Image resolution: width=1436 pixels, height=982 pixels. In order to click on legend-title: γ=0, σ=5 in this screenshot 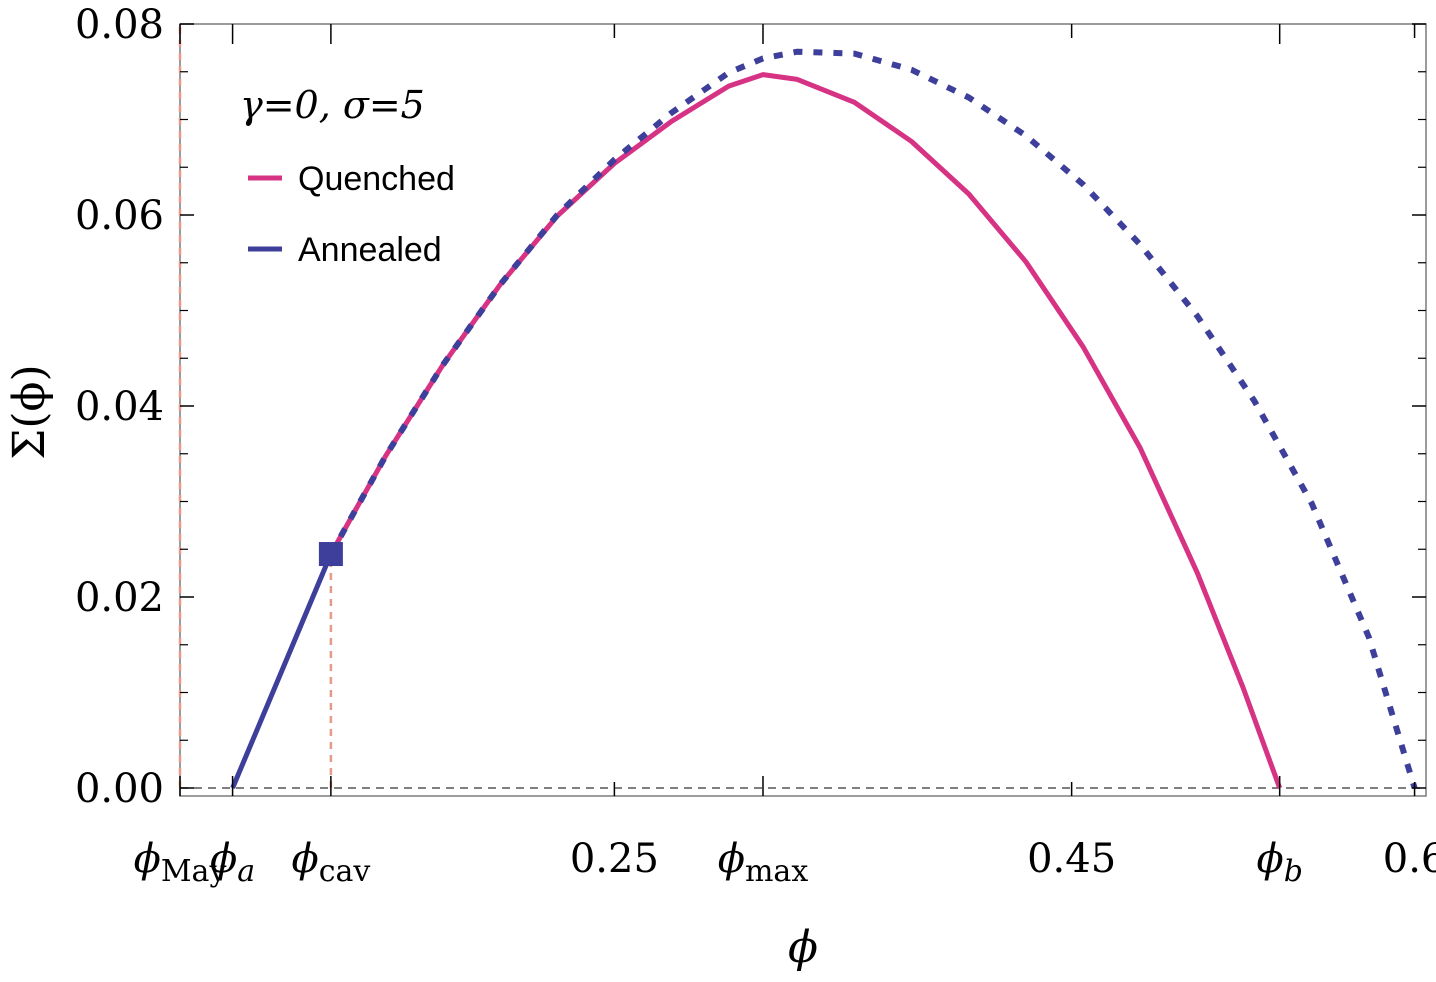, I will do `click(332, 105)`.